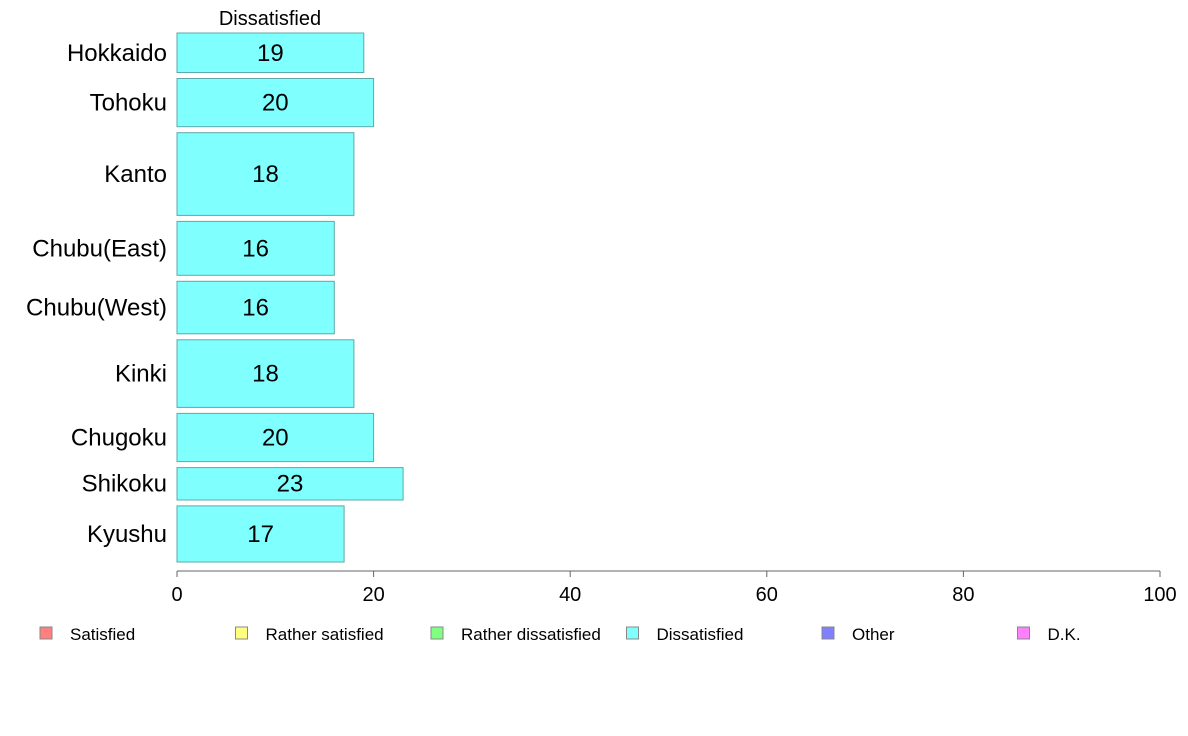 This screenshot has height=736, width=1188. I want to click on category-label-hokkaido: Hokkaido, so click(117, 53).